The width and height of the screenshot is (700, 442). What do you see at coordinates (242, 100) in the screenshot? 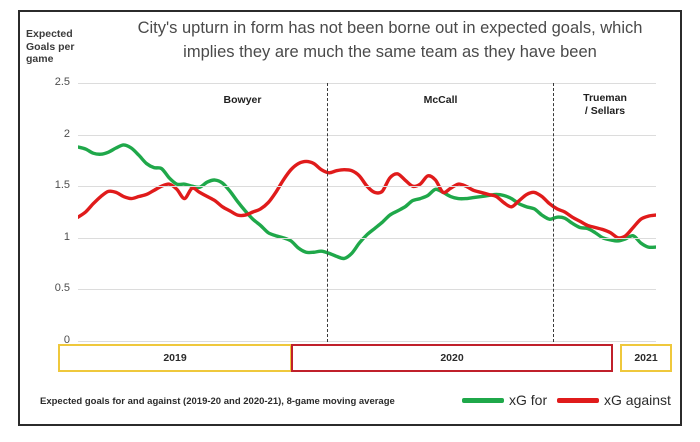
I see `manager-label-bowyer: Bowyer` at bounding box center [242, 100].